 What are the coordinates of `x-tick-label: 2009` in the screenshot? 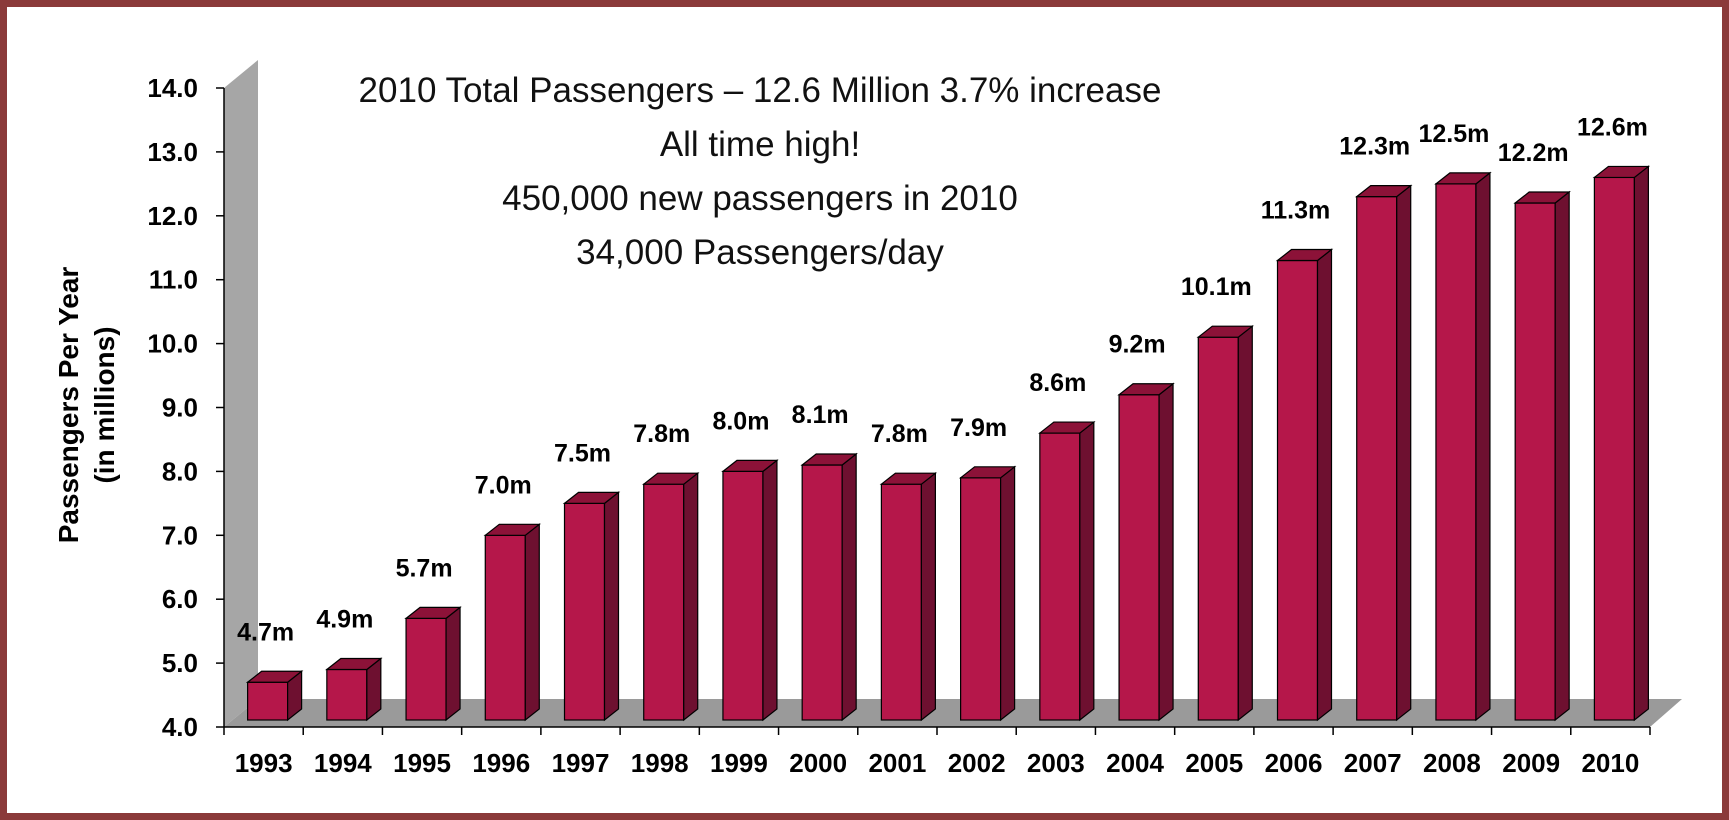 It's located at (1531, 763).